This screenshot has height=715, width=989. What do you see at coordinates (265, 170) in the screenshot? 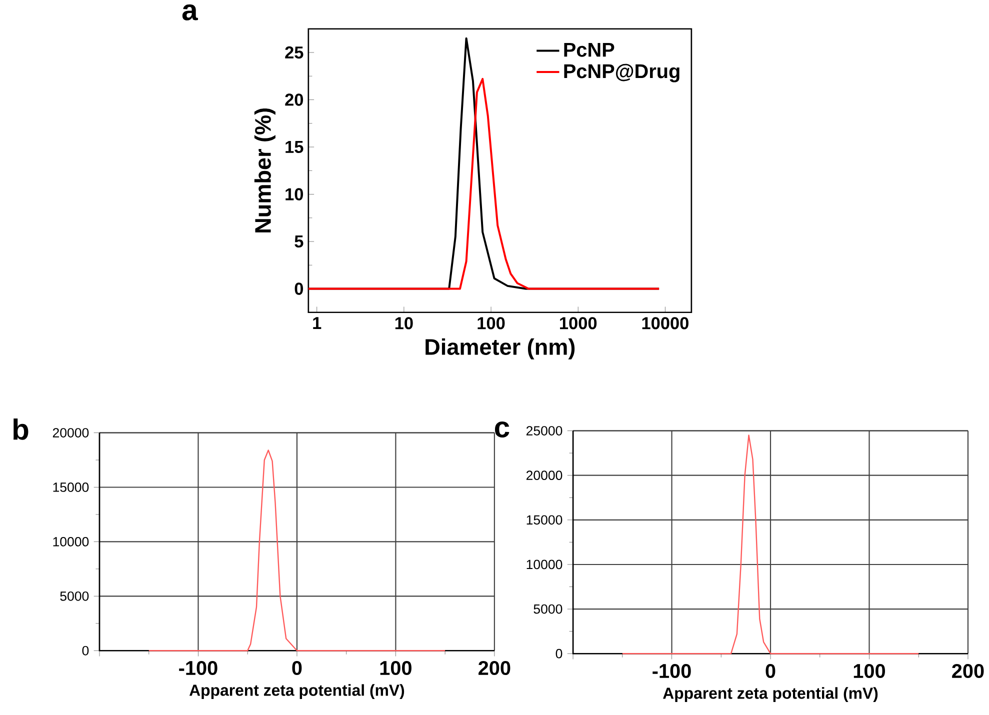
I see `y-axis-title: Number (%)` at bounding box center [265, 170].